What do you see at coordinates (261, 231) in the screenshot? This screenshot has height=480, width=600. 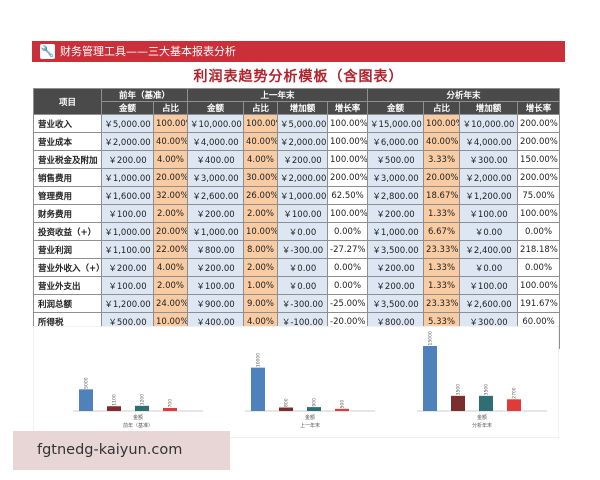 I see `table-cell: 10.00%` at bounding box center [261, 231].